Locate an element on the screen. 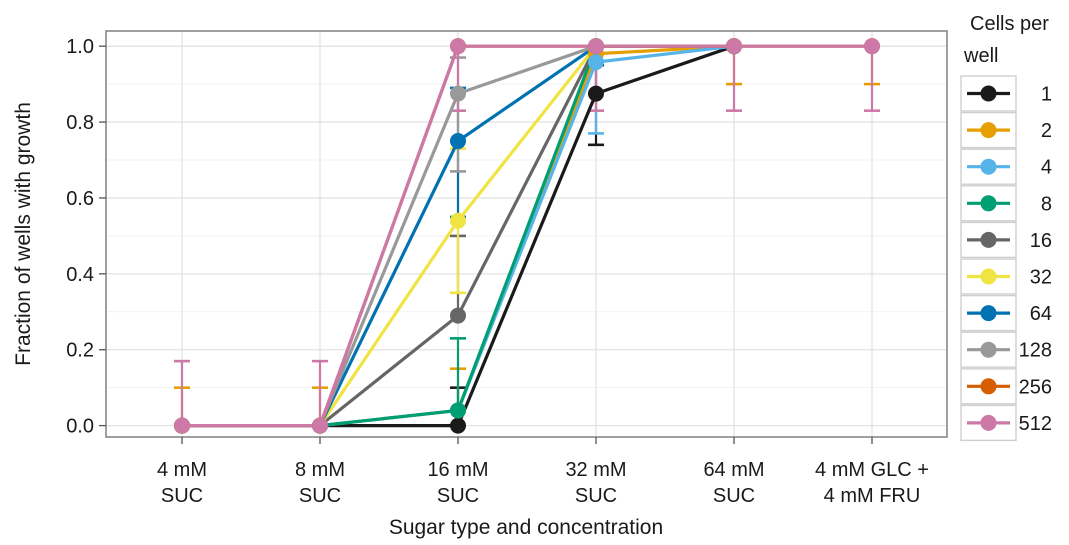  x-tick-label: 32 mM is located at coordinates (595, 470).